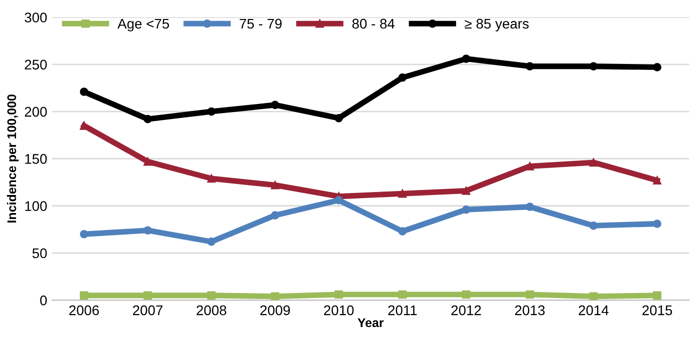 The width and height of the screenshot is (696, 345). What do you see at coordinates (402, 310) in the screenshot?
I see `x-tick-label: 2011` at bounding box center [402, 310].